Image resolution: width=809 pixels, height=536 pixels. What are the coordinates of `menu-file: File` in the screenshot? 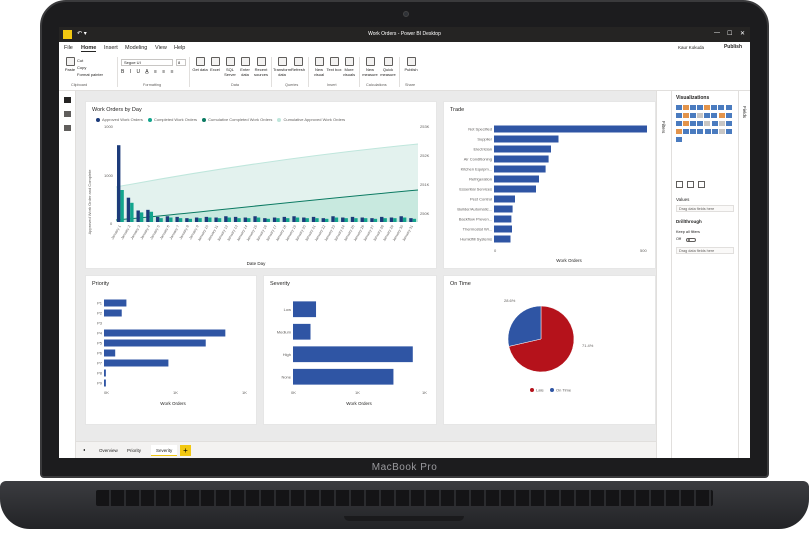 It's located at (68, 48).